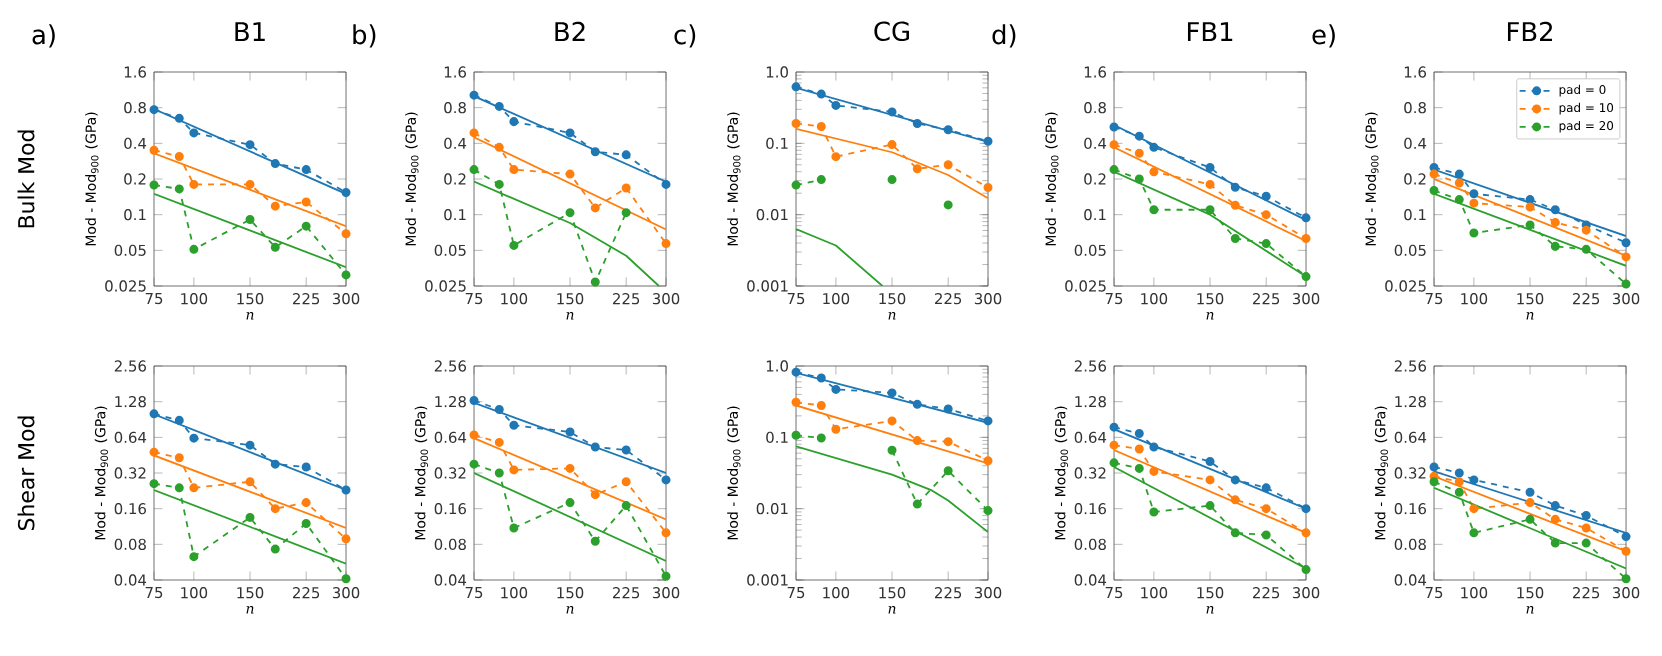  I want to click on chart-title: FB2, so click(1529, 31).